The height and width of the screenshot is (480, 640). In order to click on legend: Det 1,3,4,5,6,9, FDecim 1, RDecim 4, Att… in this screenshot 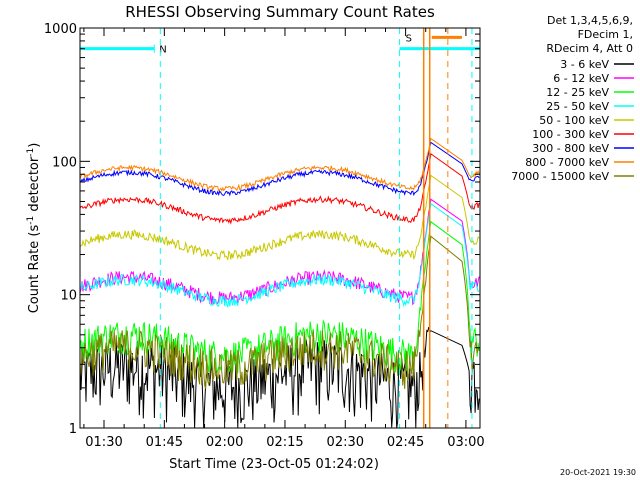, I will do `click(572, 98)`.